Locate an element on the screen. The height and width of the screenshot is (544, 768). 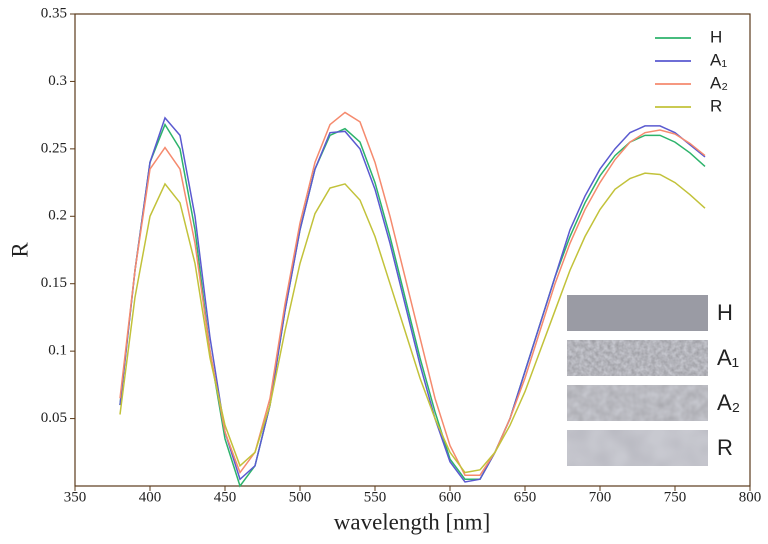
y-tick-label: 0.15 is located at coordinates (54, 283).